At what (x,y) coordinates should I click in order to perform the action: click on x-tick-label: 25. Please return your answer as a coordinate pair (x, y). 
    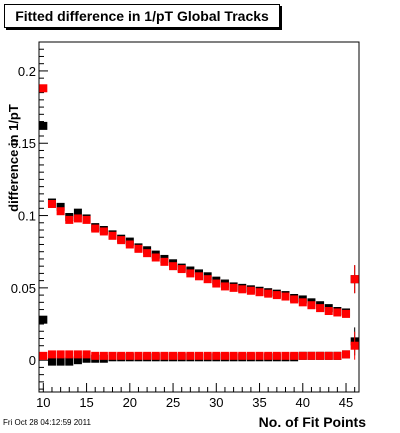
    Looking at the image, I should click on (173, 402).